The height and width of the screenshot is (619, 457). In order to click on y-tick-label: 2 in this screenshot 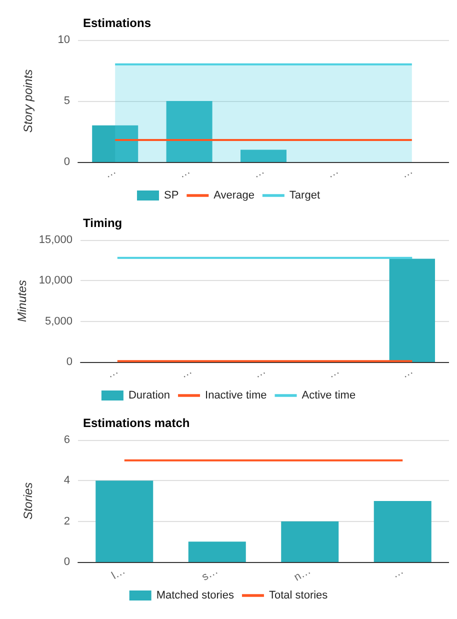, I will do `click(67, 521)`.